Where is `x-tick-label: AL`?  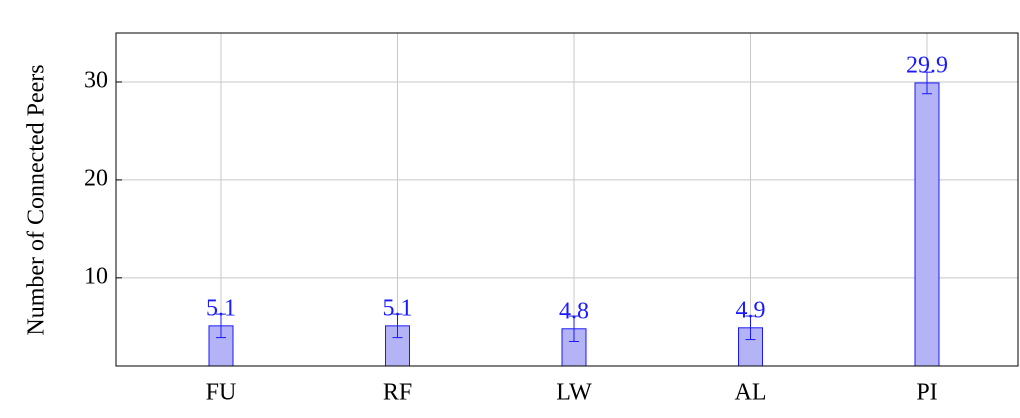 x-tick-label: AL is located at coordinates (751, 393).